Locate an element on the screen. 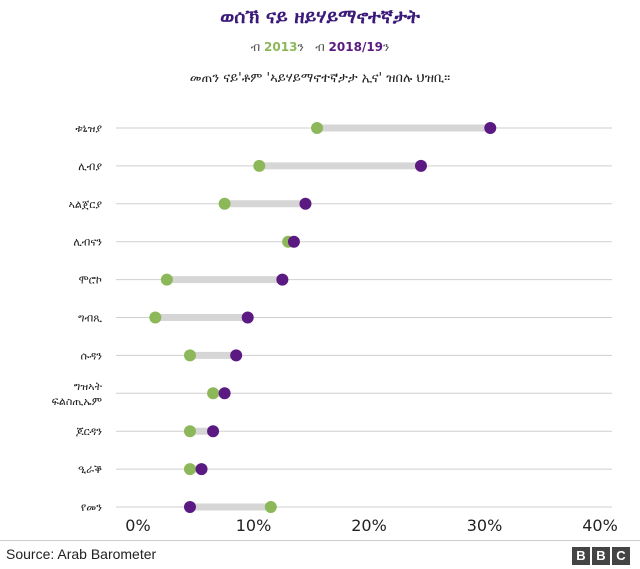 The width and height of the screenshot is (640, 569). footer-divider is located at coordinates (320, 540).